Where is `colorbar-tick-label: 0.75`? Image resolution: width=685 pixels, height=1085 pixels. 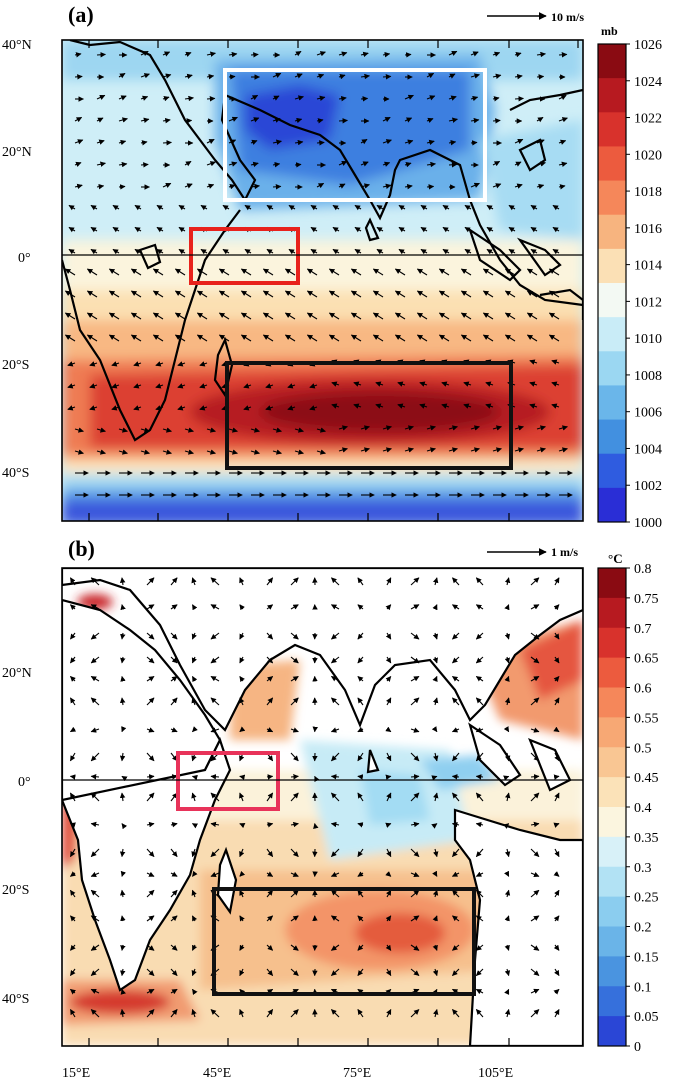 colorbar-tick-label: 0.75 is located at coordinates (646, 599).